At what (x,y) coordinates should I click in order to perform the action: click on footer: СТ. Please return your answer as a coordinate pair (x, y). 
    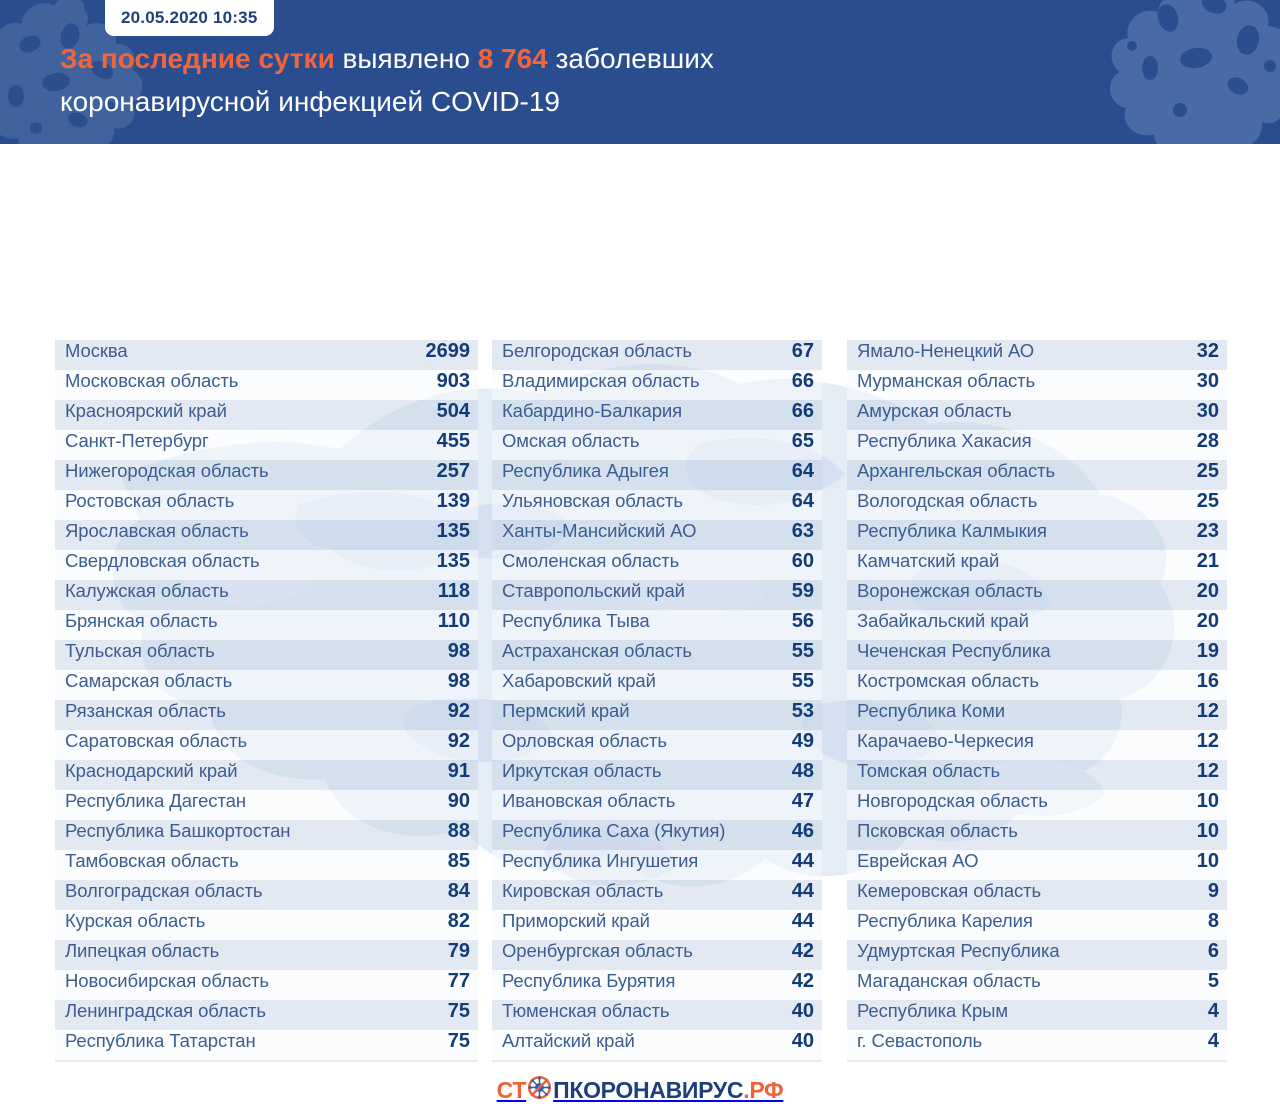
    Looking at the image, I should click on (640, 1090).